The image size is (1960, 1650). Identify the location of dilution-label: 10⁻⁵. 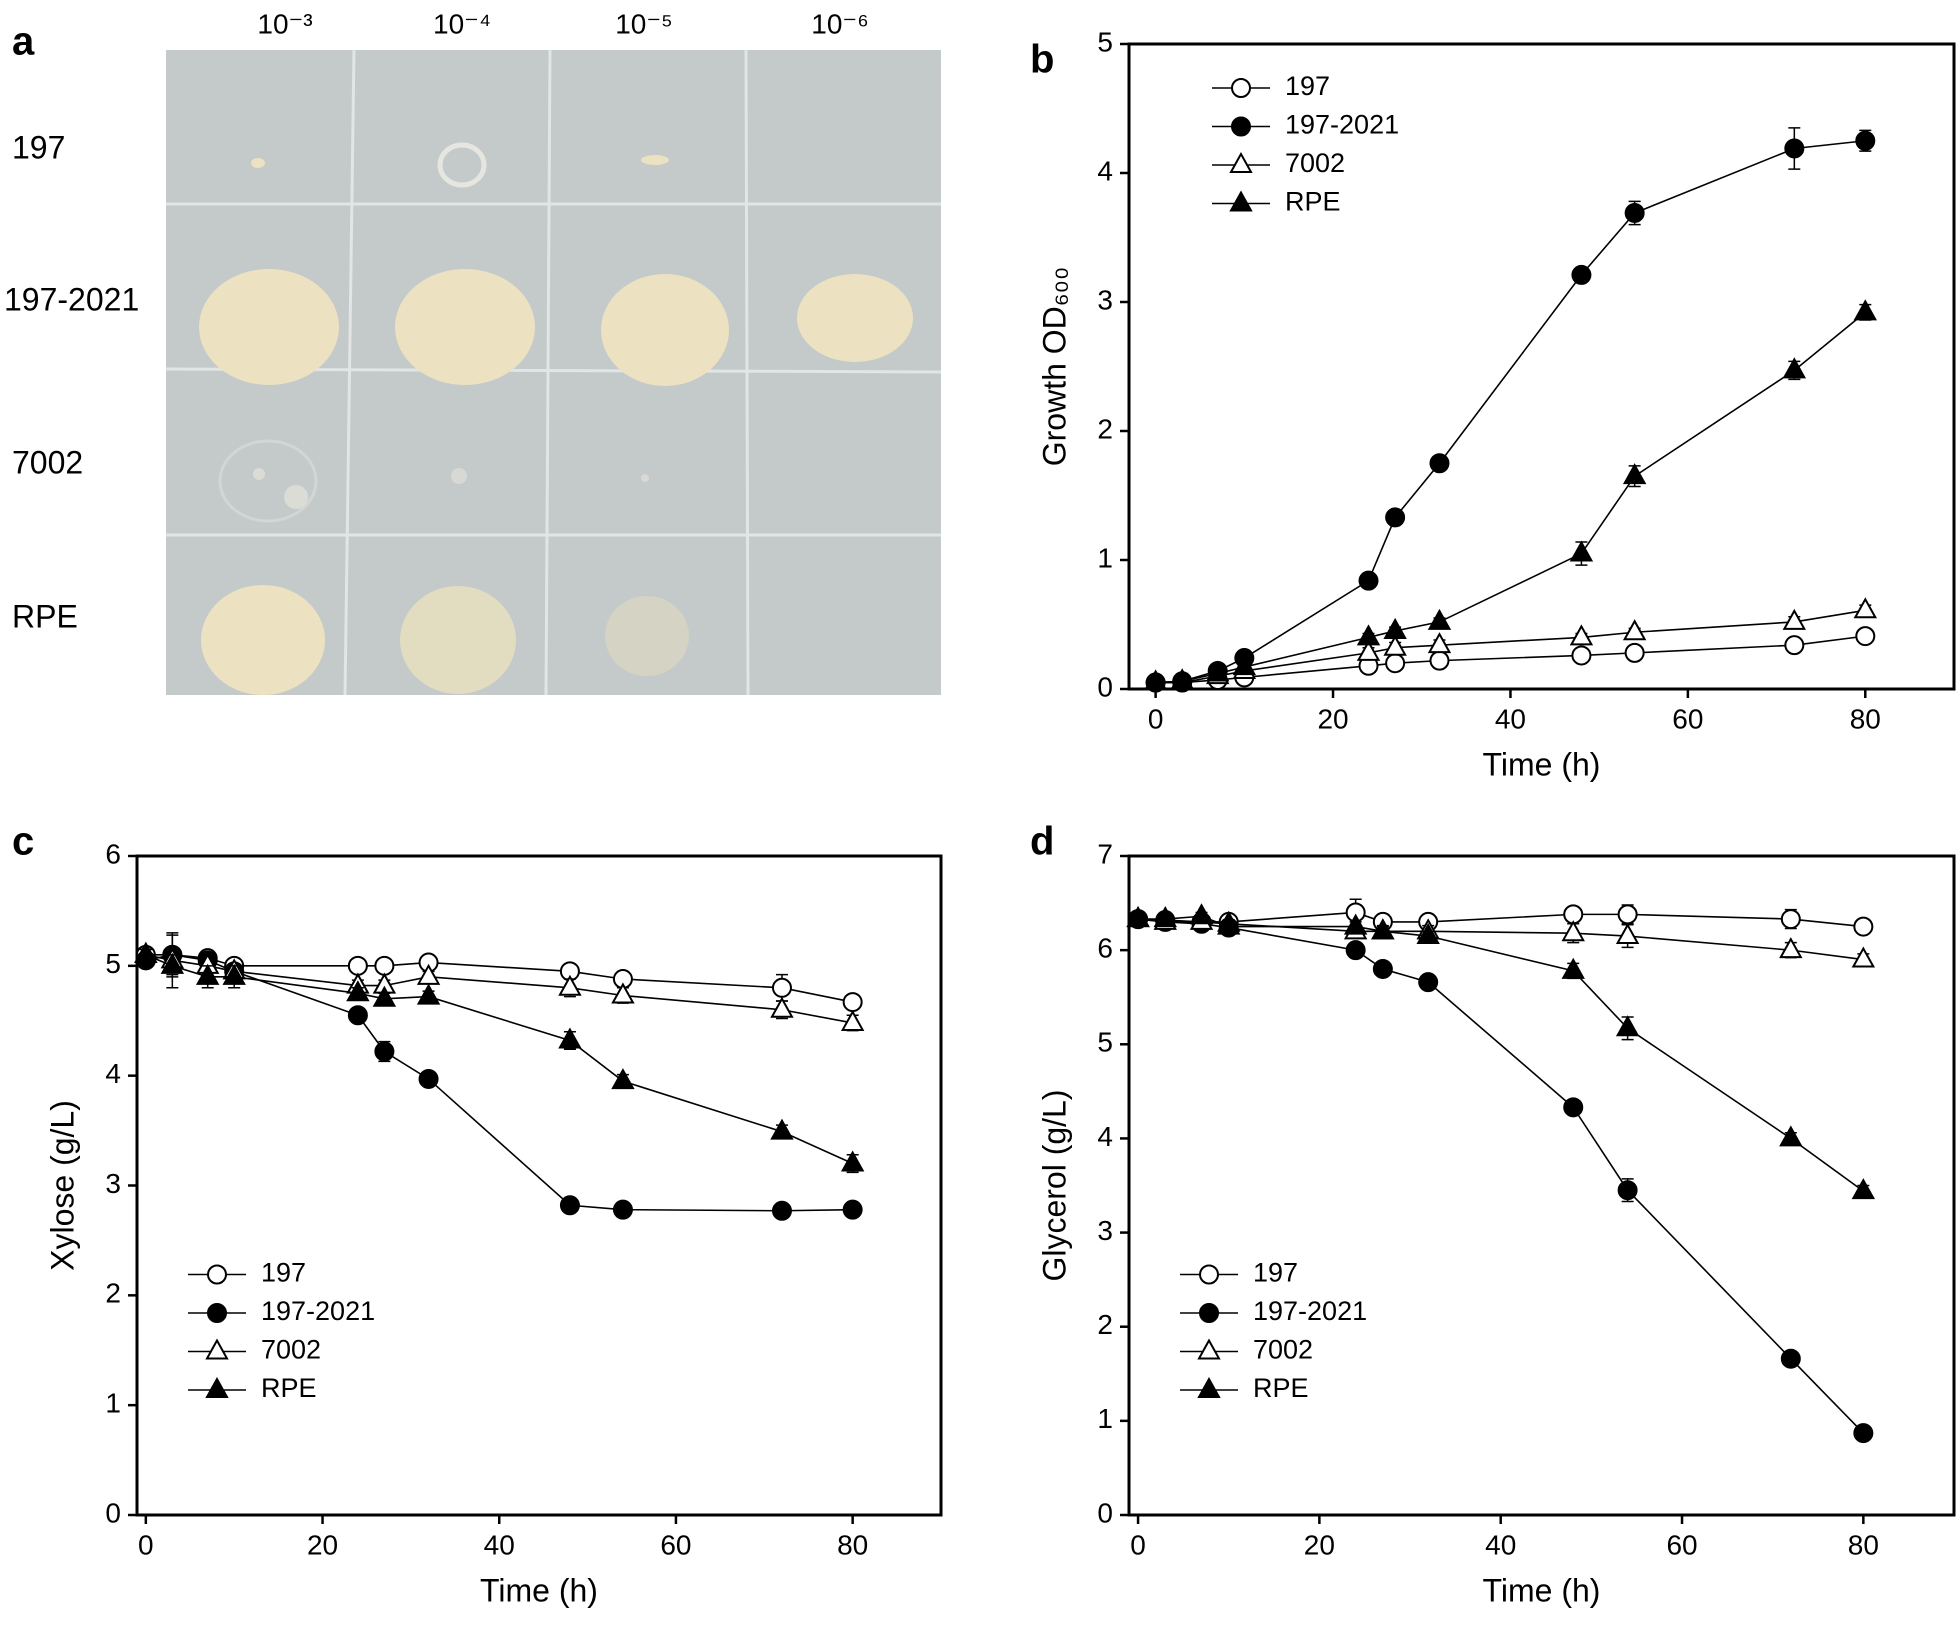
(644, 23).